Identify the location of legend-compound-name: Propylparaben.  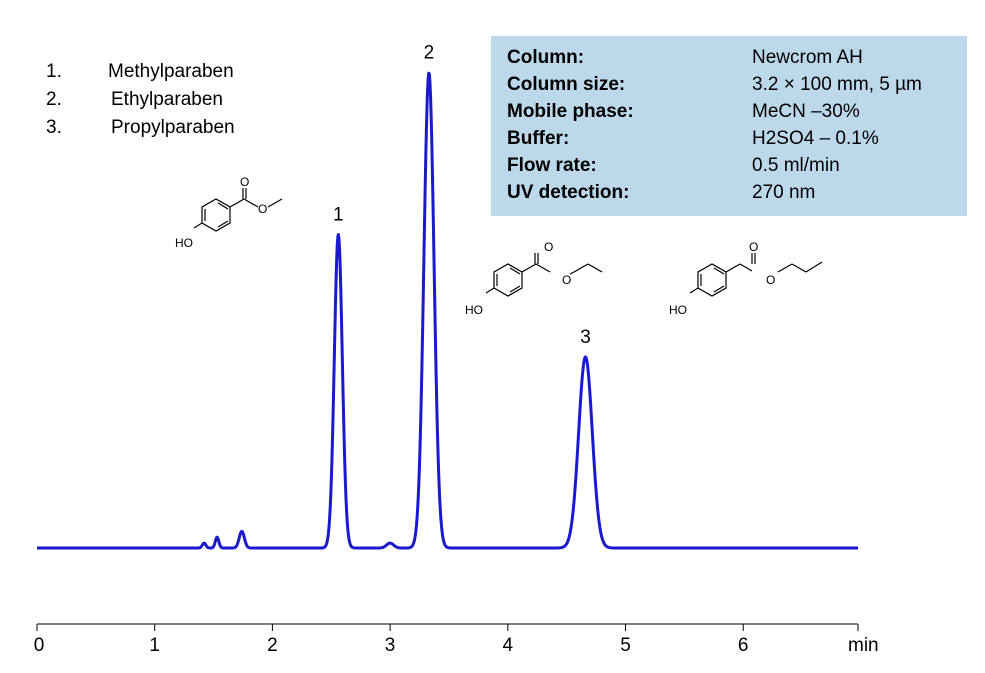
(173, 127).